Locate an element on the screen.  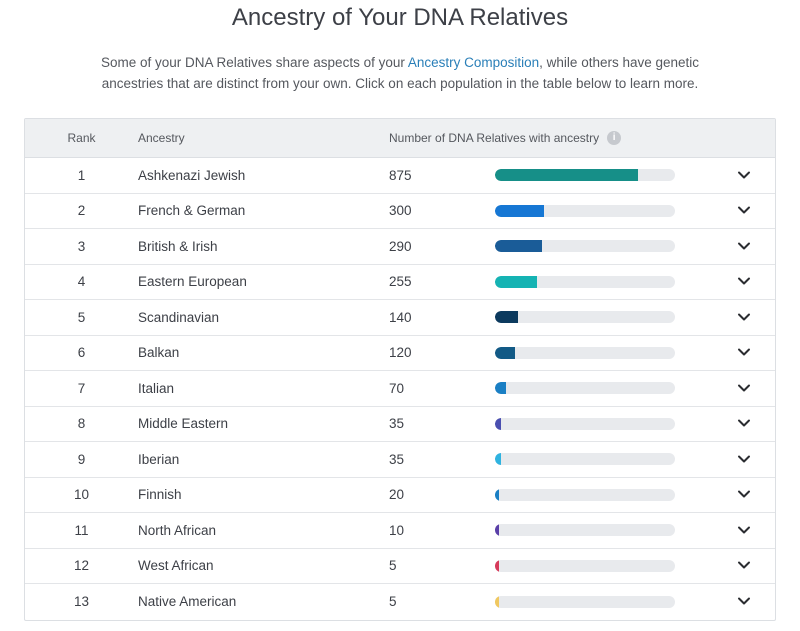
row-rank: 7 is located at coordinates (81, 388).